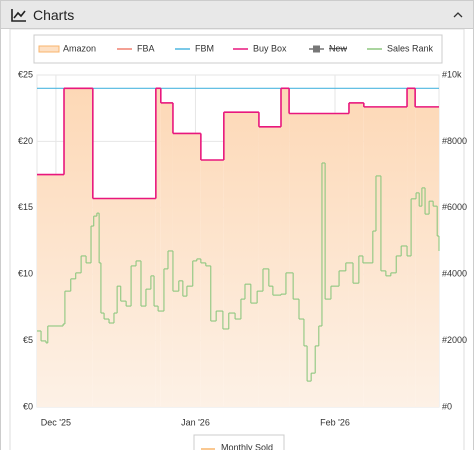 This screenshot has height=450, width=474. Describe the element at coordinates (195, 422) in the screenshot. I see `x-tick-label: Jan '26` at that location.